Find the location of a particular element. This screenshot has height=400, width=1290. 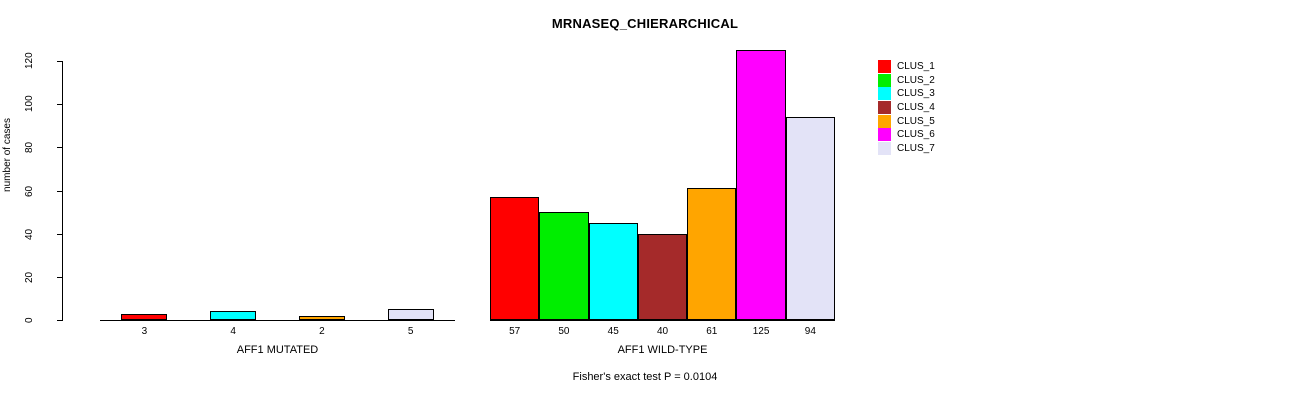

legend-label: CLUS_7 is located at coordinates (916, 148).